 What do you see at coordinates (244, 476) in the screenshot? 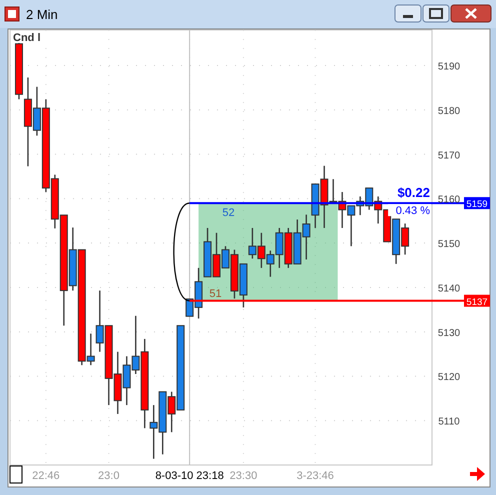
I see `x-tick-label: 23:30` at bounding box center [244, 476].